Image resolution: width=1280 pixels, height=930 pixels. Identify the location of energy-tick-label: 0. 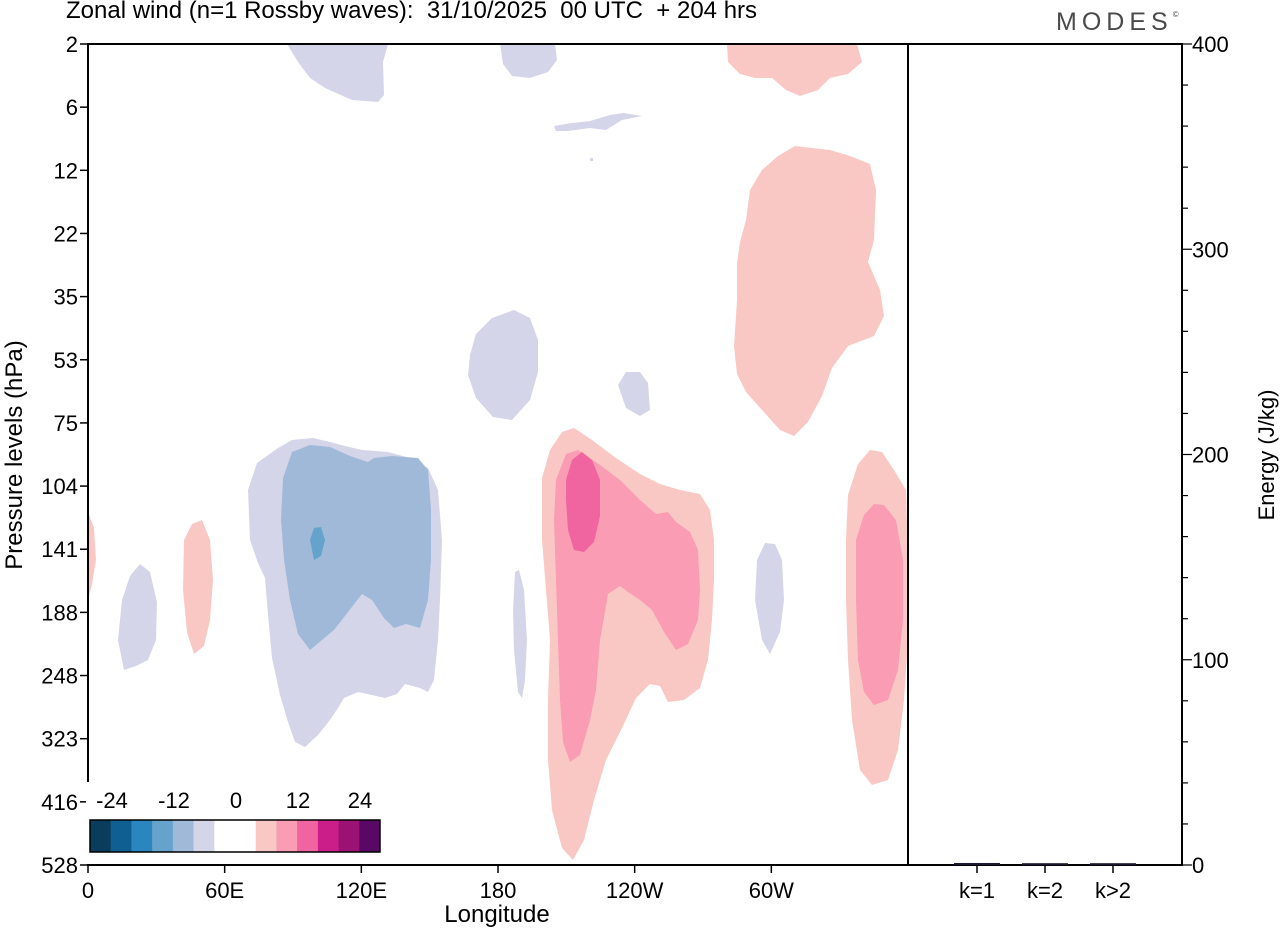
(1198, 865).